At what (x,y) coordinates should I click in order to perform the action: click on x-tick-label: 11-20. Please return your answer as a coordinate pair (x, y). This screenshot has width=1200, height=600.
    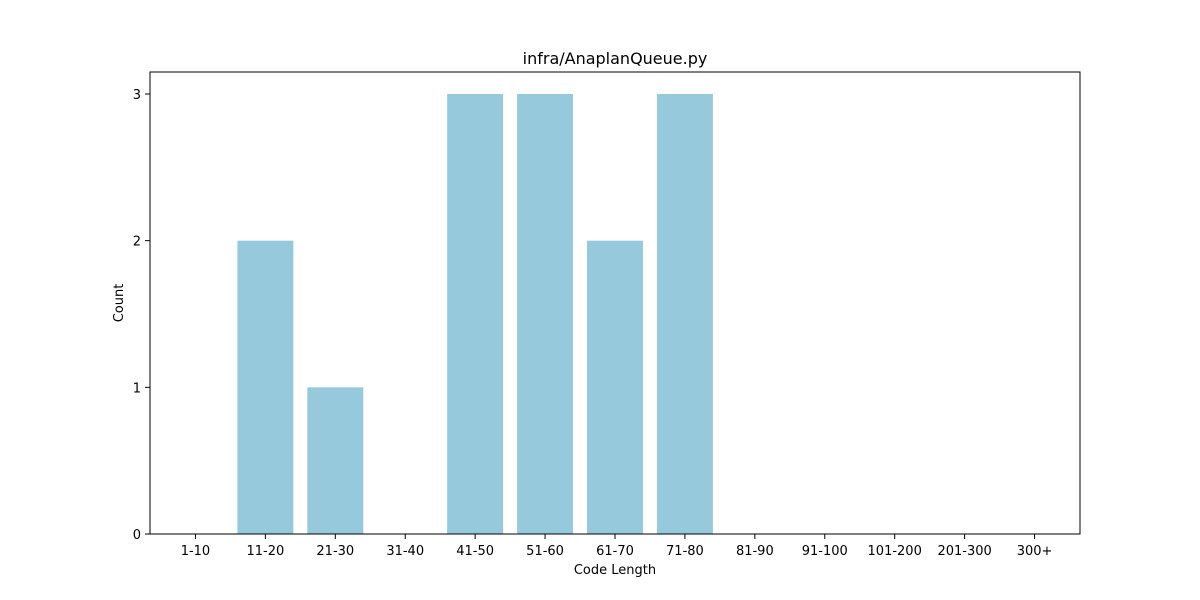
    Looking at the image, I should click on (265, 551).